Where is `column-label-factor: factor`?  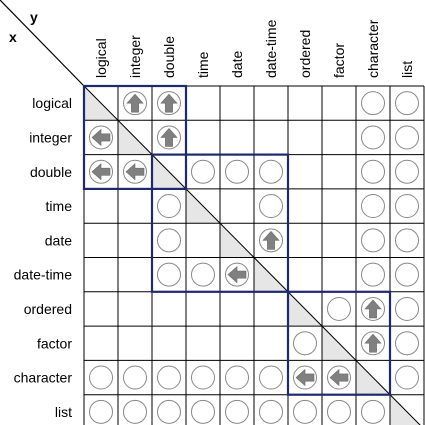 column-label-factor: factor is located at coordinates (339, 60).